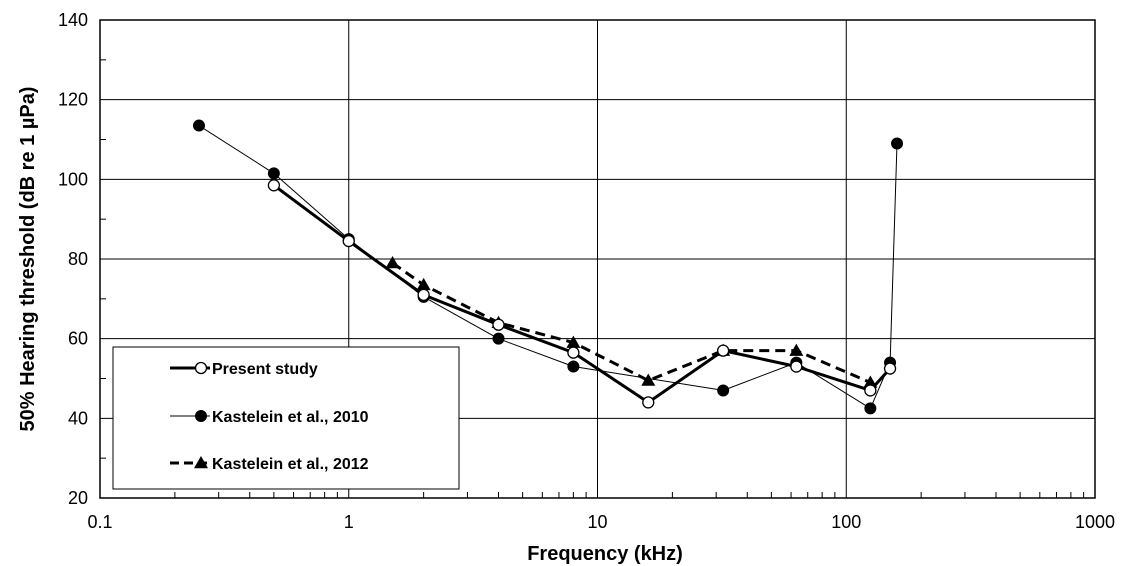  I want to click on x-axis-label: Frequency (kHz), so click(605, 554).